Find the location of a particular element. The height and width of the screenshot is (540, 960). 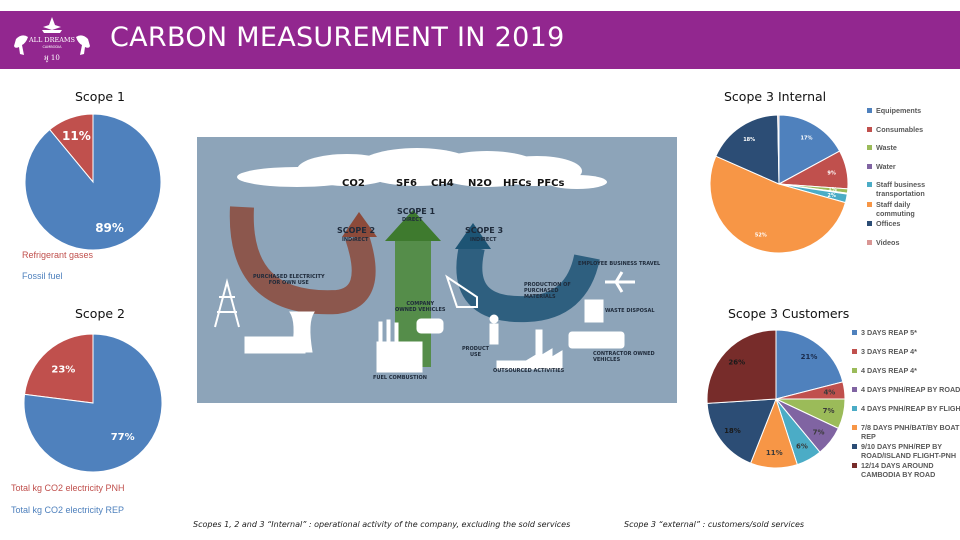

pie-slice-12-14-days-around-cambodia-by-road is located at coordinates (741, 366).